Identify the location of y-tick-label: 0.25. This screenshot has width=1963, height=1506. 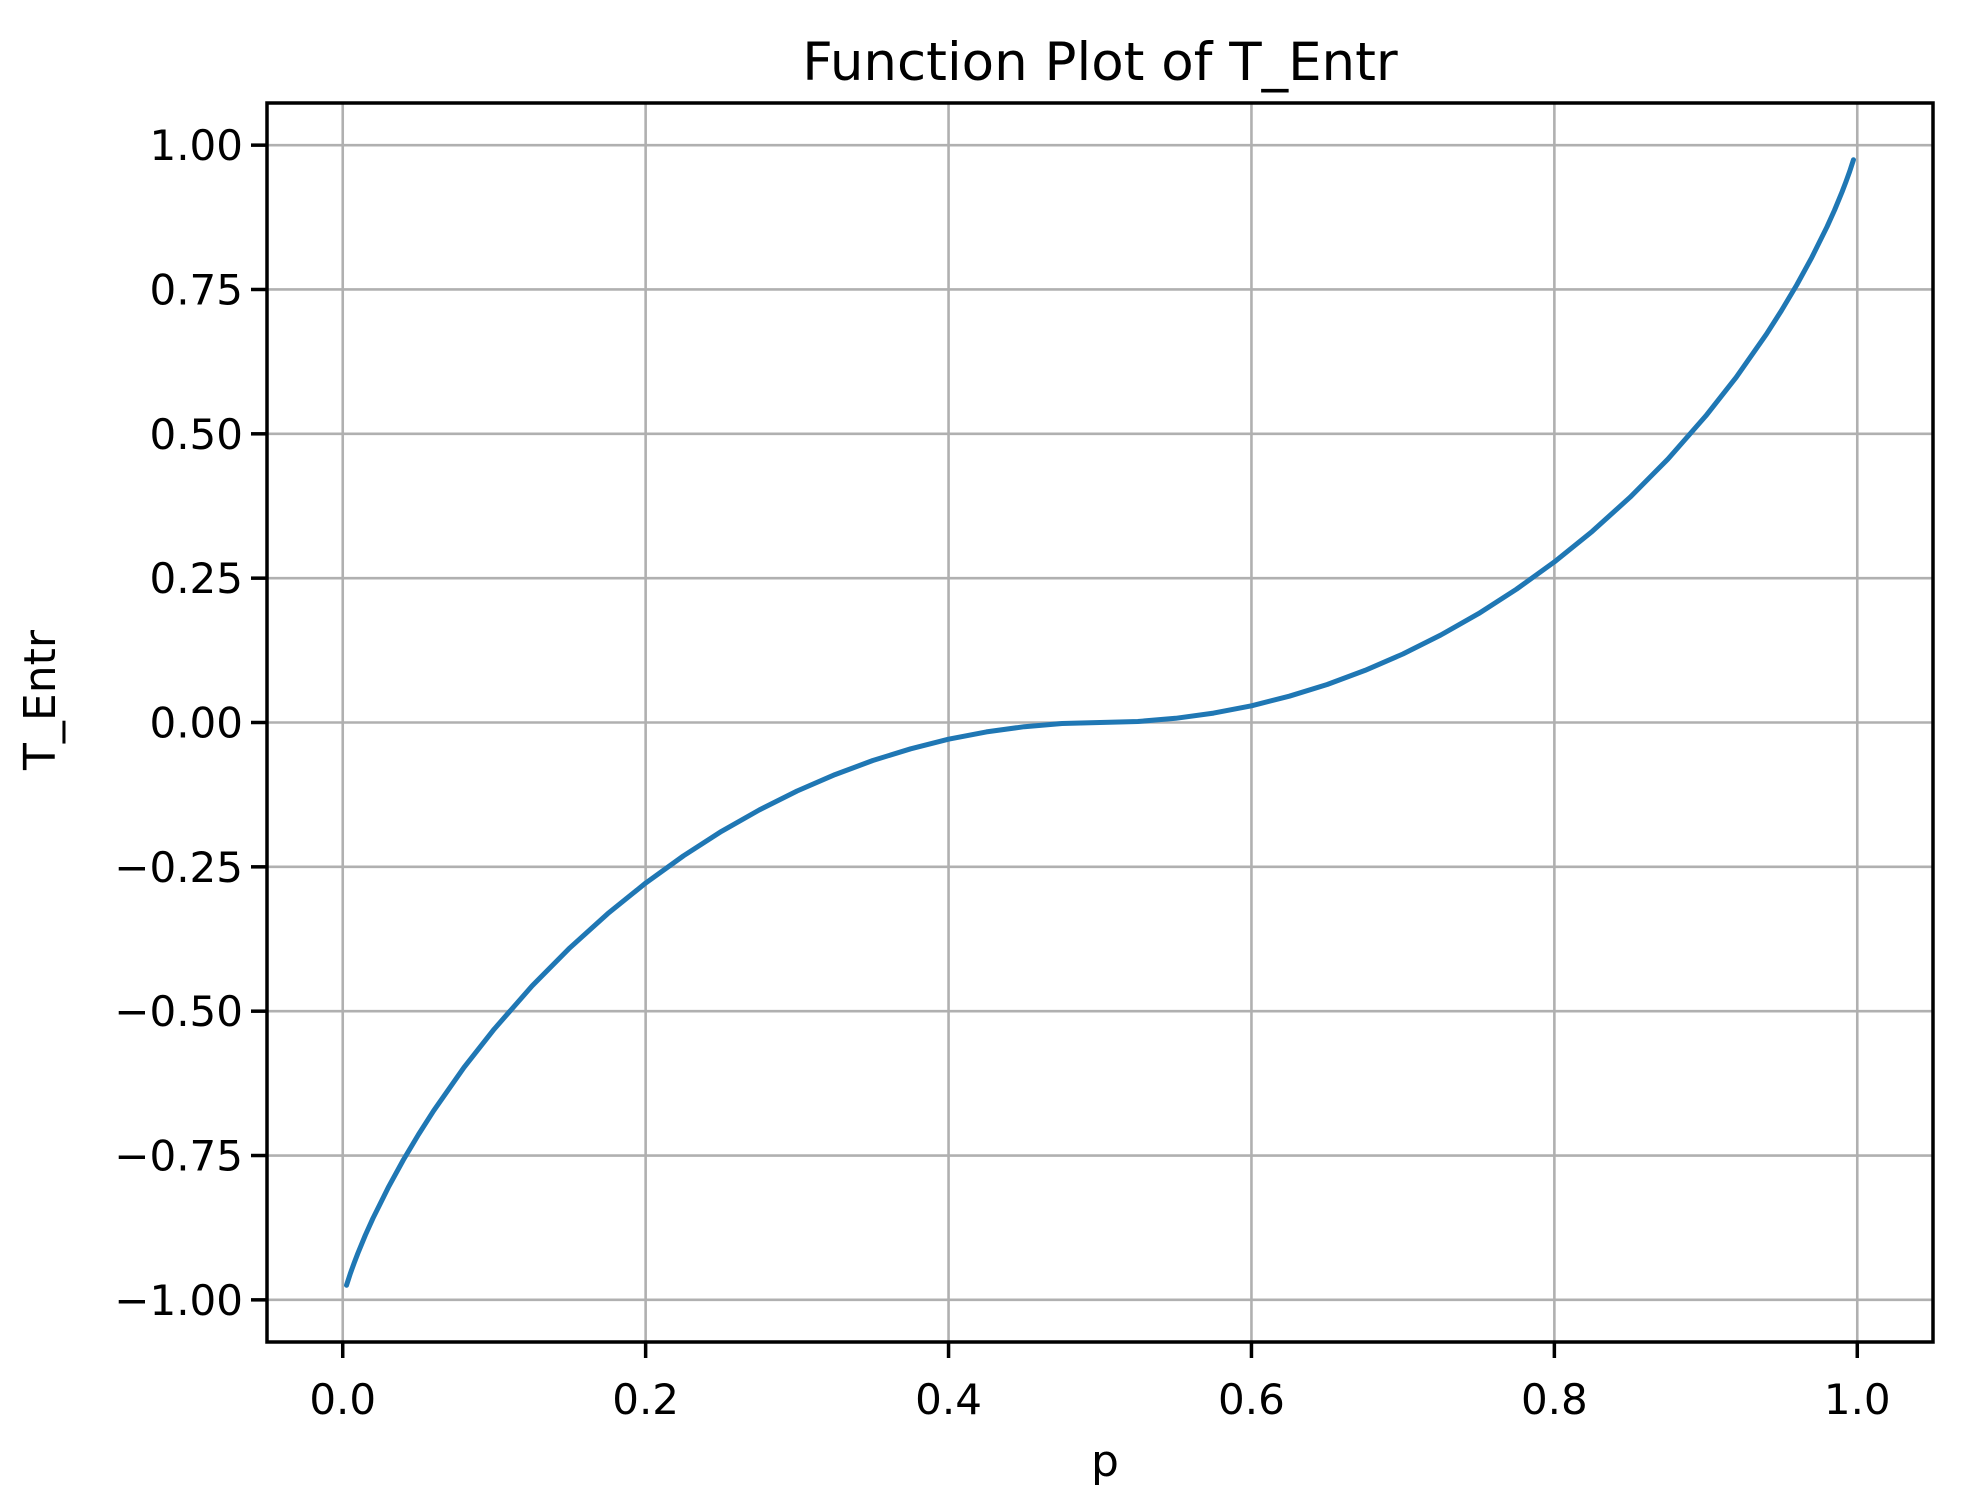
(196, 578).